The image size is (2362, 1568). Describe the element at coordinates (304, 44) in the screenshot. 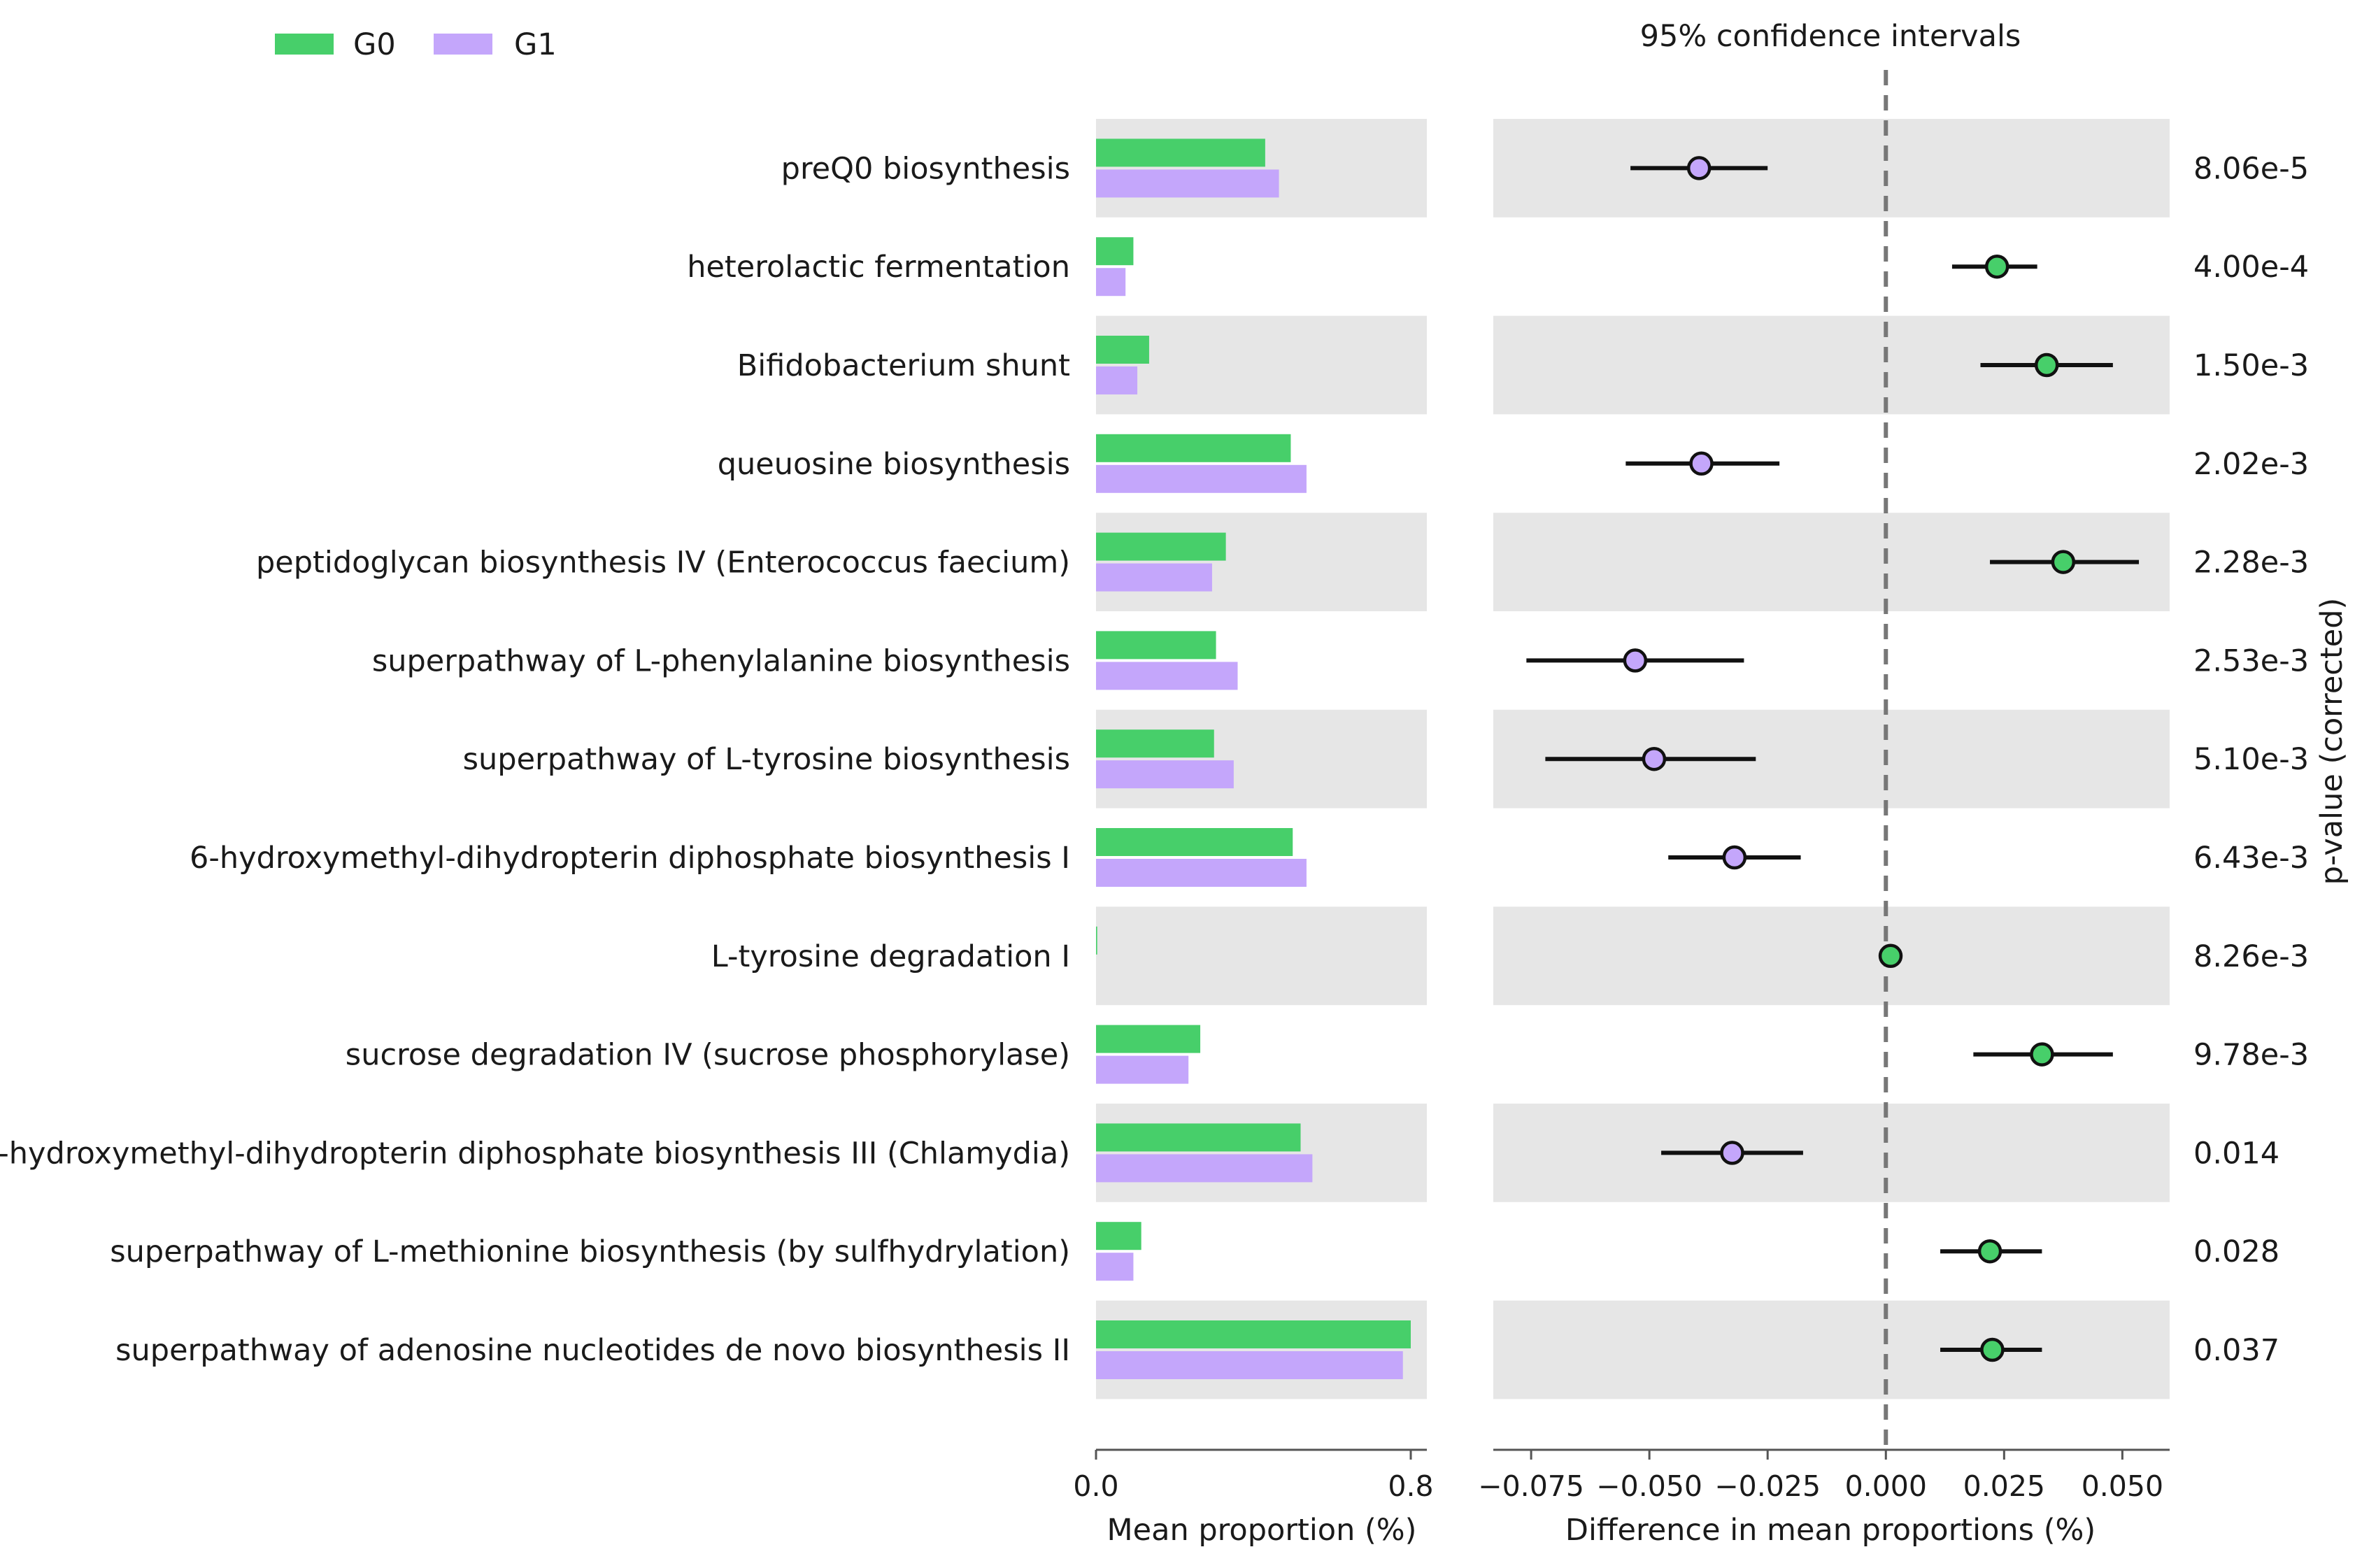

I see `legend-swatch-g0` at that location.